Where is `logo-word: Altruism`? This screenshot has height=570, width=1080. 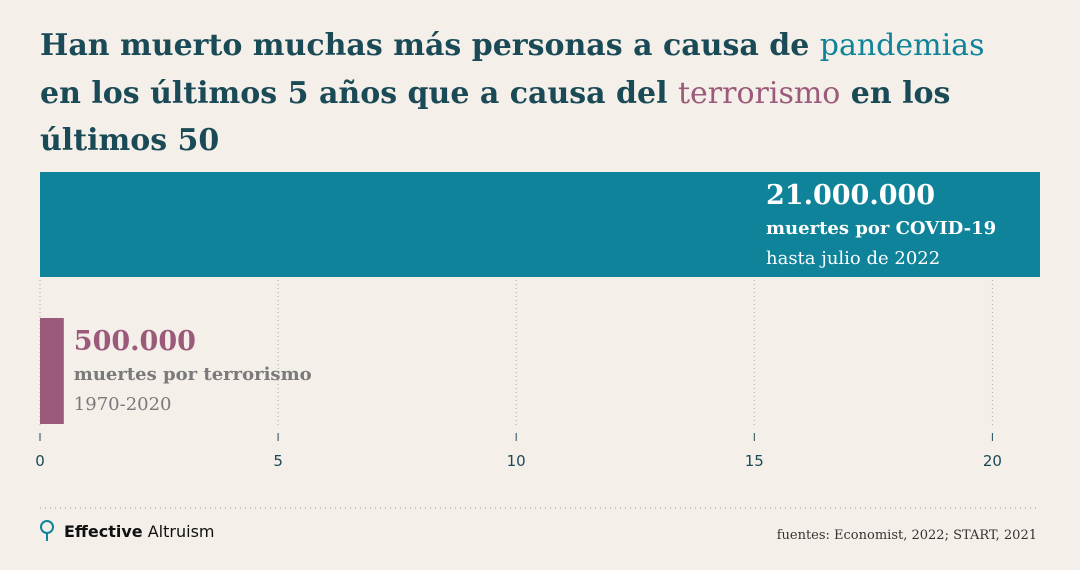
logo-word: Altruism is located at coordinates (181, 531).